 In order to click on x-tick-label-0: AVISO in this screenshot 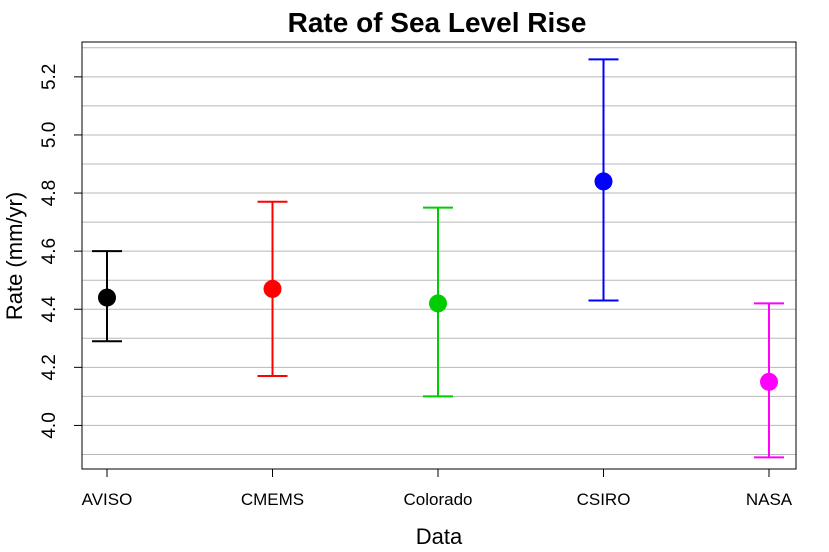, I will do `click(107, 499)`.